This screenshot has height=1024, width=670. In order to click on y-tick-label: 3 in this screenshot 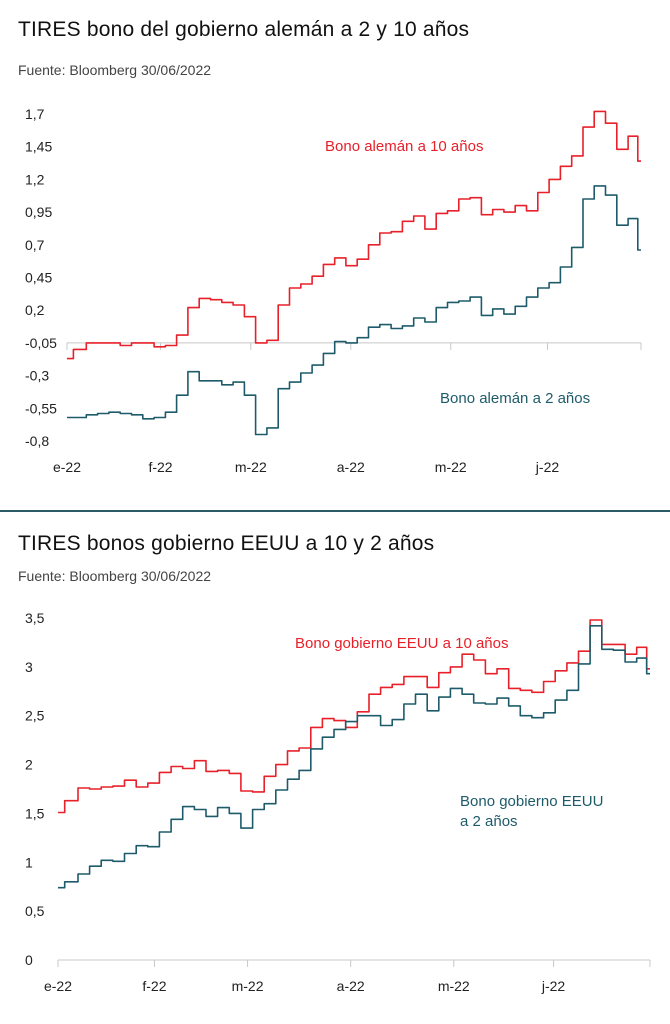, I will do `click(29, 667)`.